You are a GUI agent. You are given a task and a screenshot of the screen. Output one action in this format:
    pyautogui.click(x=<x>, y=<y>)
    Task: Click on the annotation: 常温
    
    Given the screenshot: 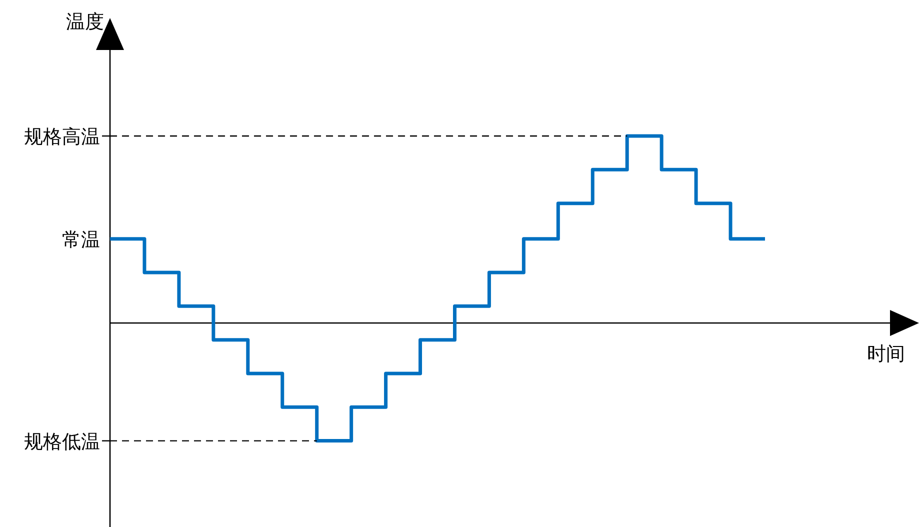 What is the action you would take?
    pyautogui.click(x=81, y=240)
    